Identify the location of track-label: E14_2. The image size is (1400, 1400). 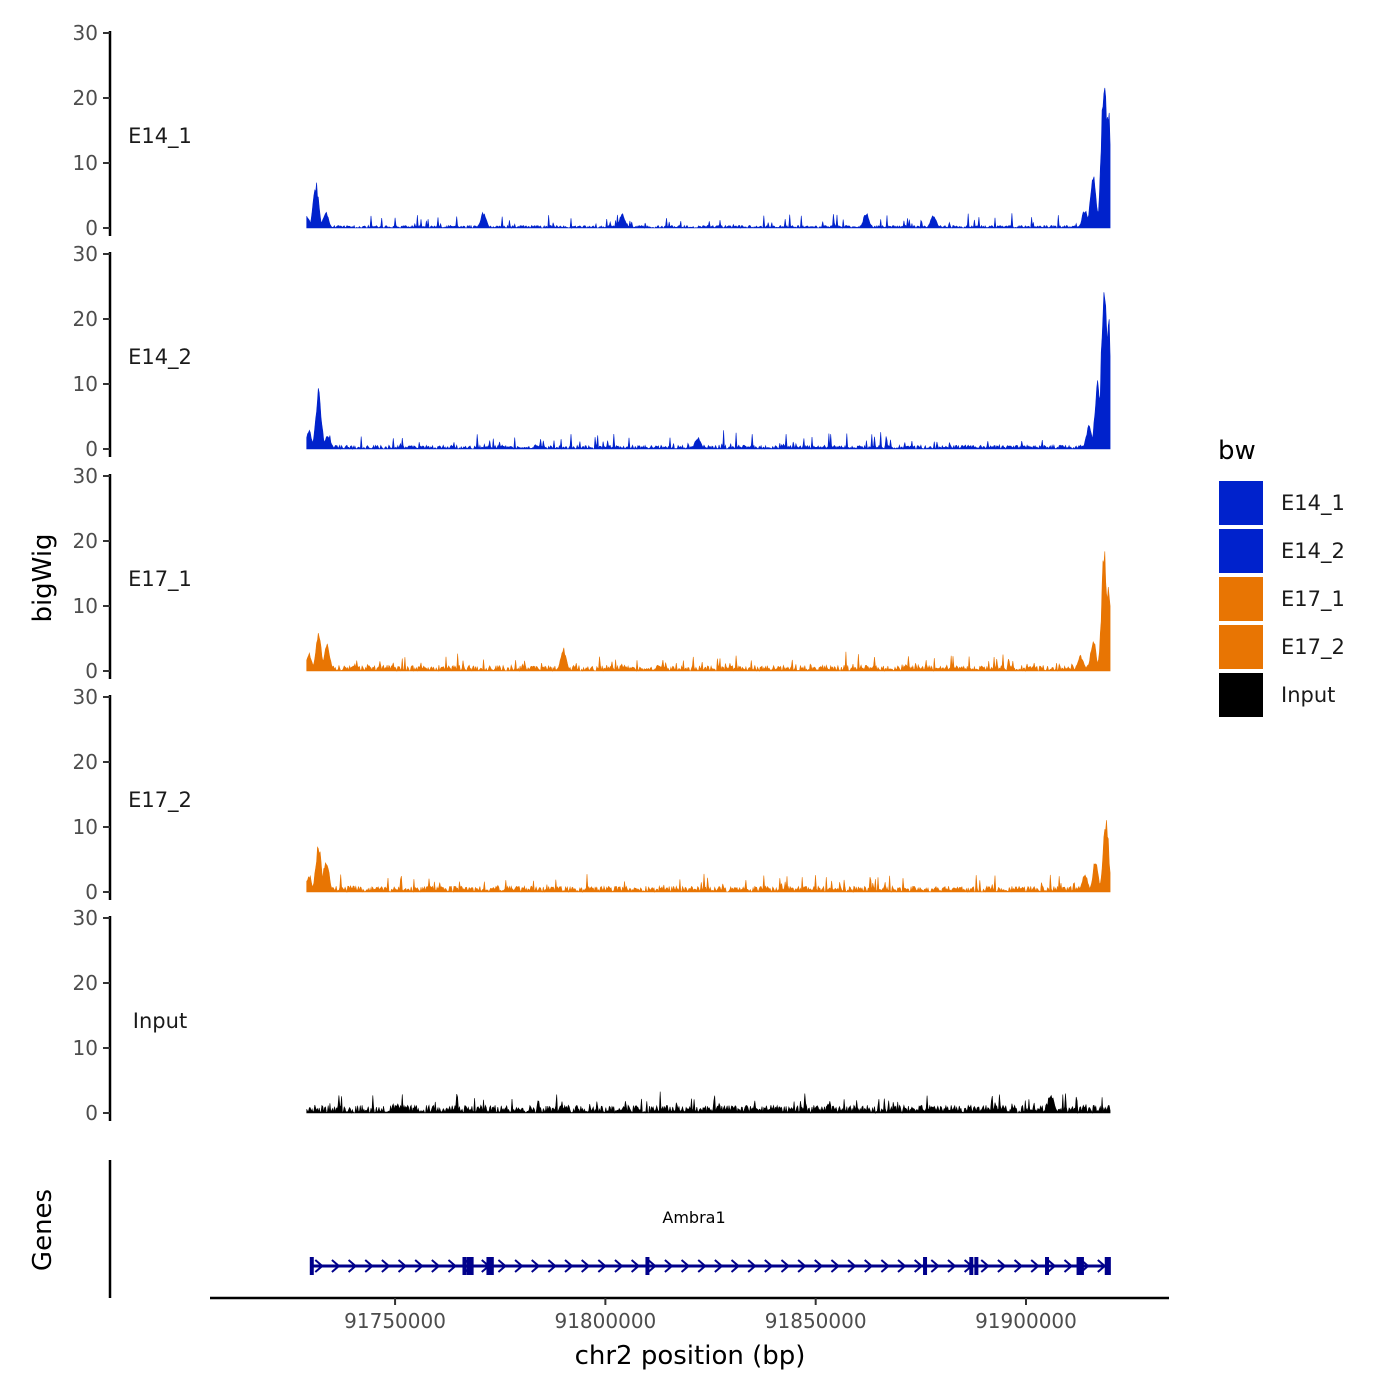
(160, 357).